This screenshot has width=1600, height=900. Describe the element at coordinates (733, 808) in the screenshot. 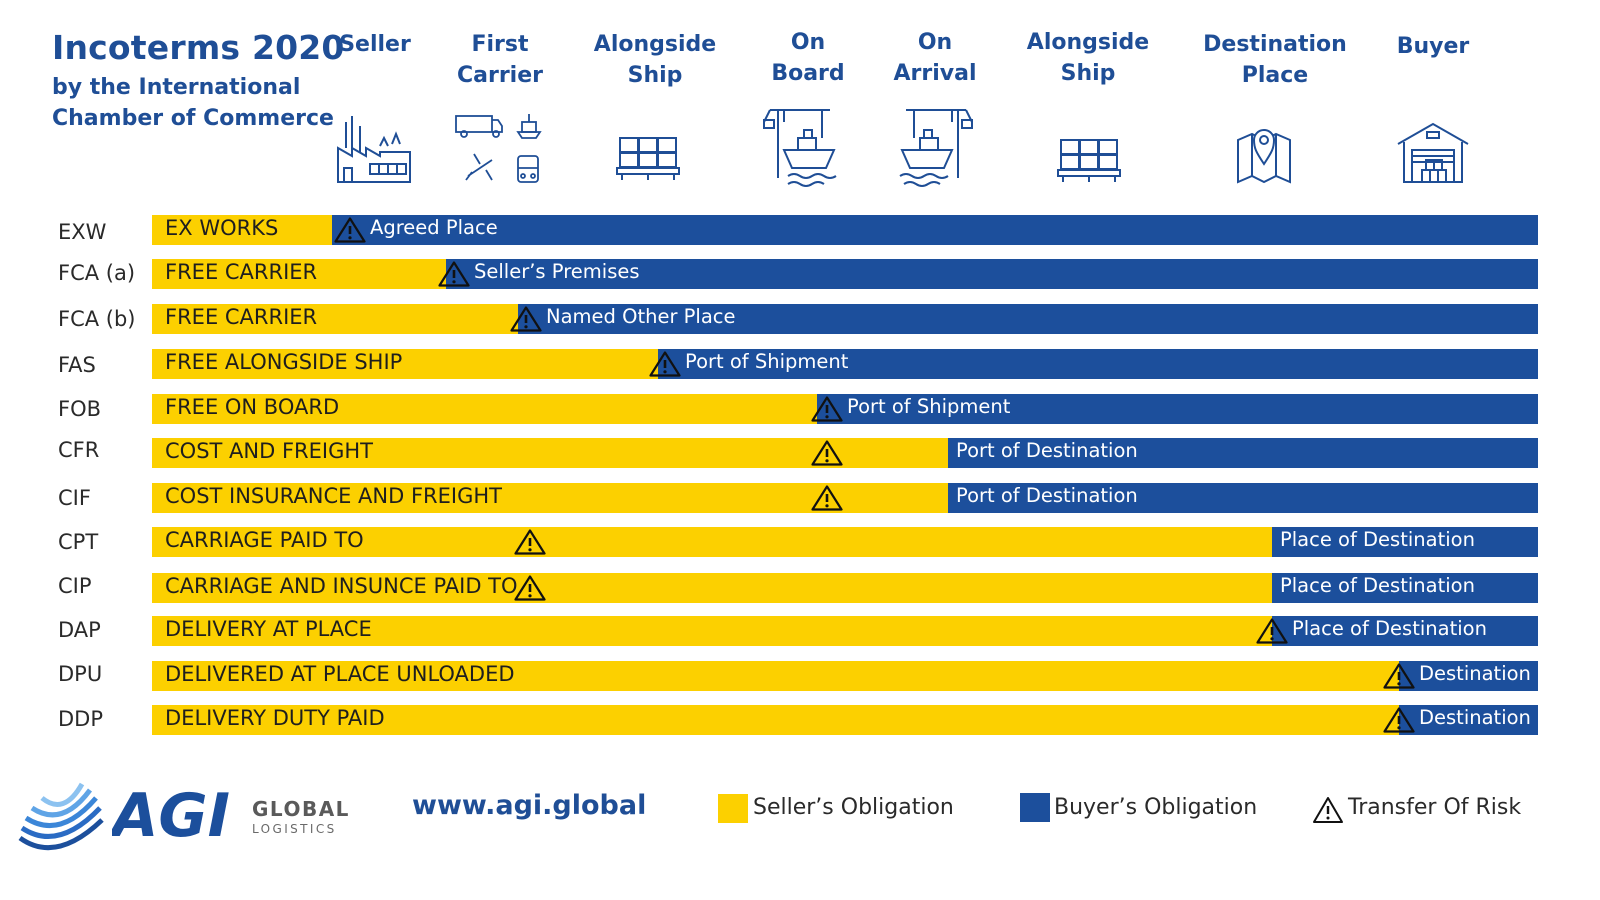

I see `legend-seller-swatch` at that location.